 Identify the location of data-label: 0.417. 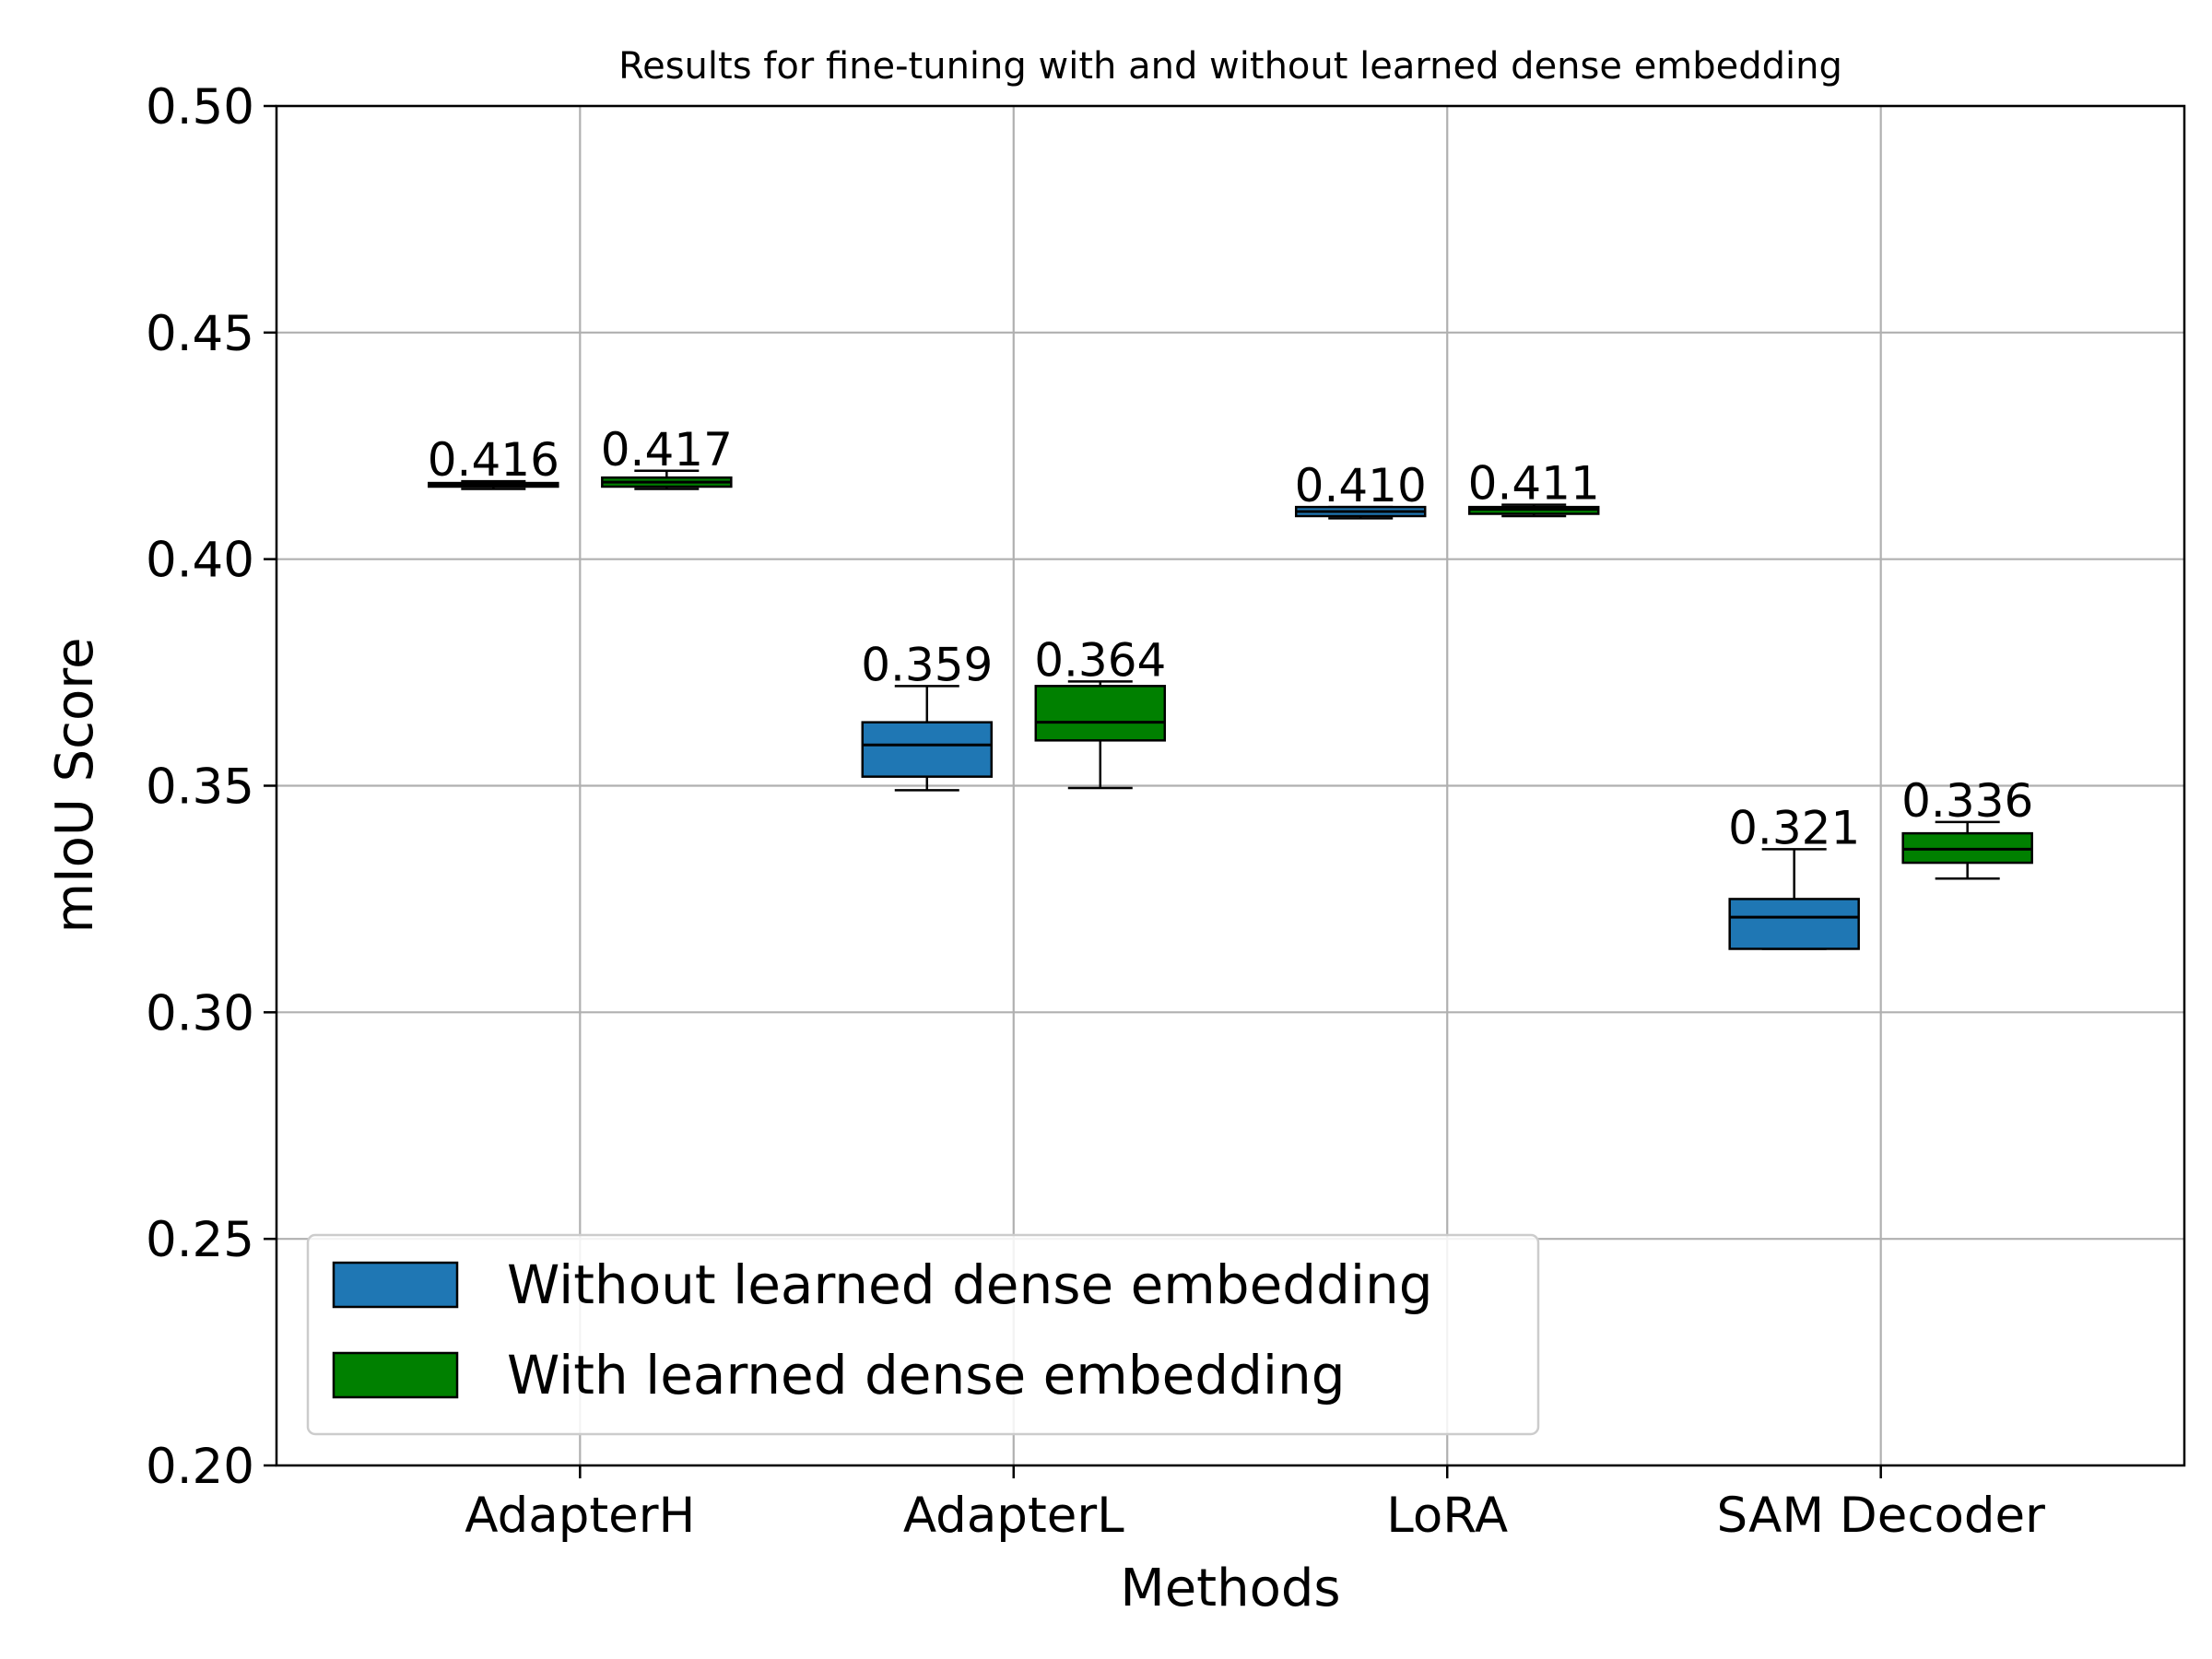
(667, 450).